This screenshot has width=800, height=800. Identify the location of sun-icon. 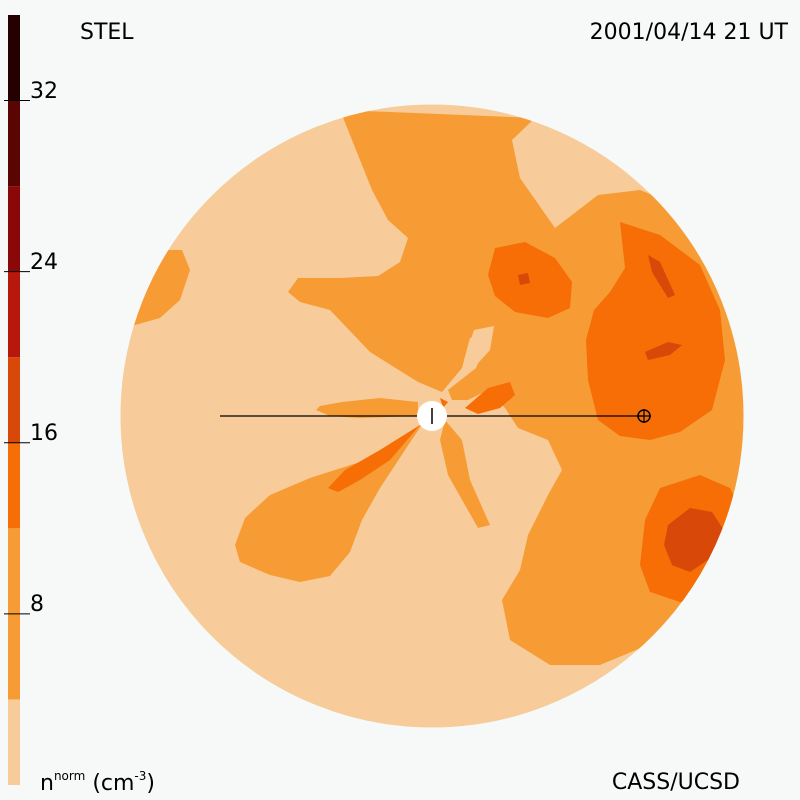
(432, 416).